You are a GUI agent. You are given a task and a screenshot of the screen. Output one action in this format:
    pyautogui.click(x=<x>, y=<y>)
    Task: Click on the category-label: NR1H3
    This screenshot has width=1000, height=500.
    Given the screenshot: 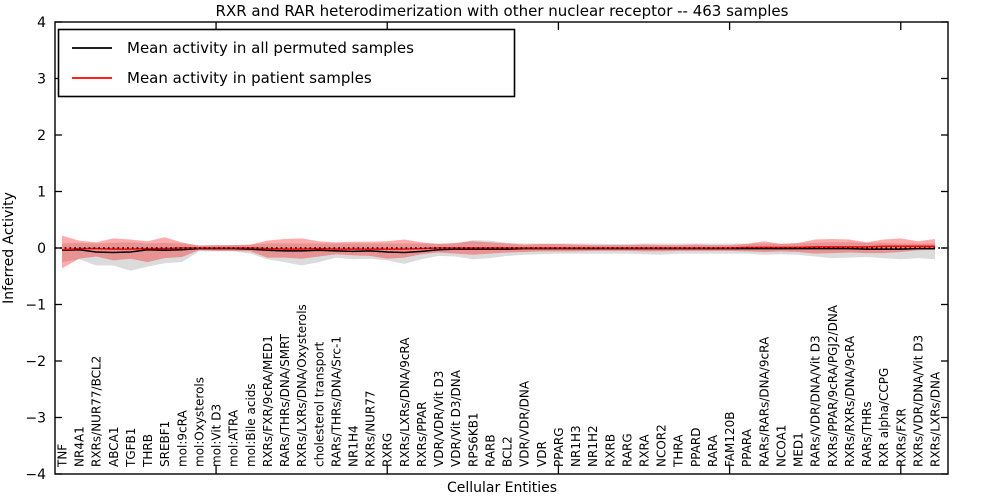 What is the action you would take?
    pyautogui.click(x=576, y=446)
    